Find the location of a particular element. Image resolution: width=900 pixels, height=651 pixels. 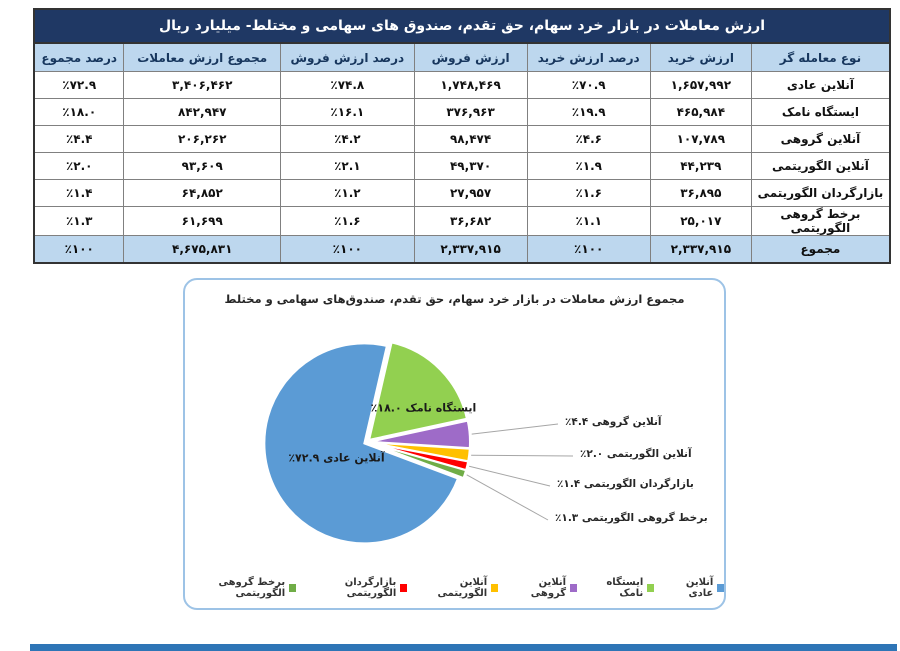

value-cell: ٪۷۴.۸ is located at coordinates (347, 85).